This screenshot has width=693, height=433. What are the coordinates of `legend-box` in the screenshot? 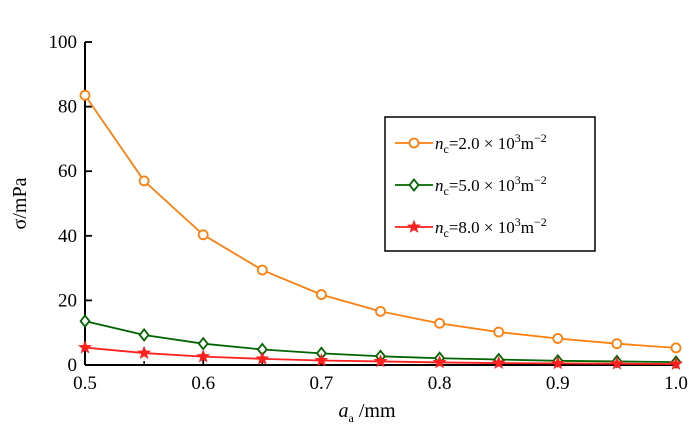 It's located at (490, 184).